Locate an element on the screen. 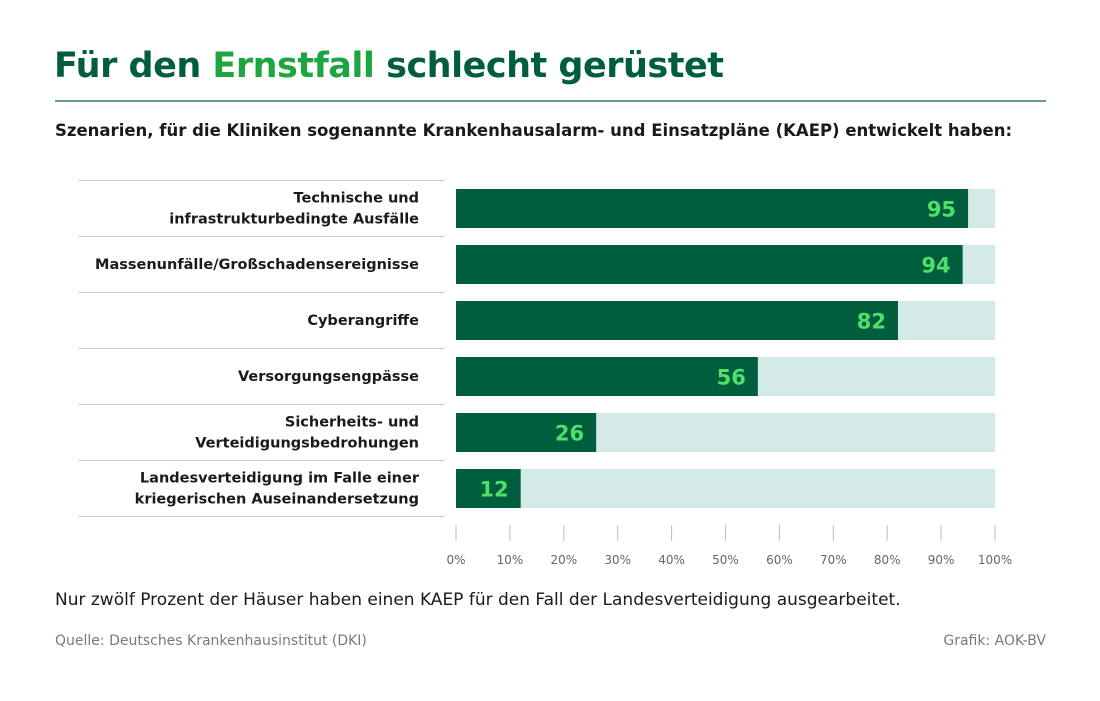 This screenshot has width=1100, height=701. category-label: Versorgungsengpässe is located at coordinates (328, 377).